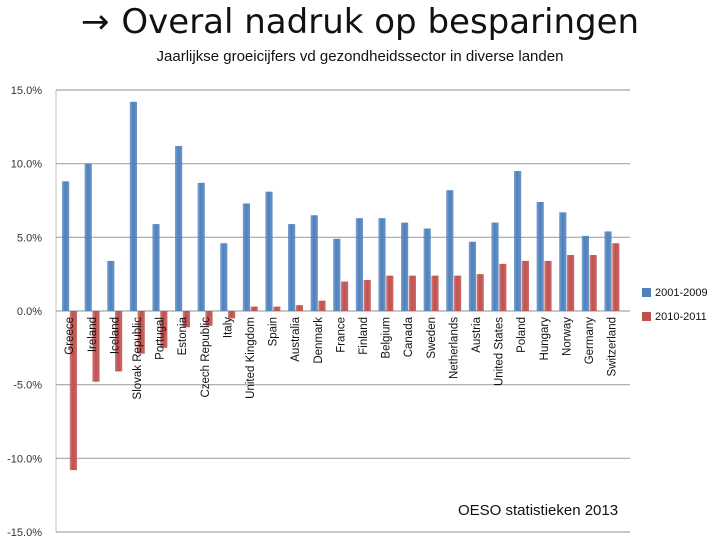  I want to click on x-tick-label: Greece, so click(70, 336).